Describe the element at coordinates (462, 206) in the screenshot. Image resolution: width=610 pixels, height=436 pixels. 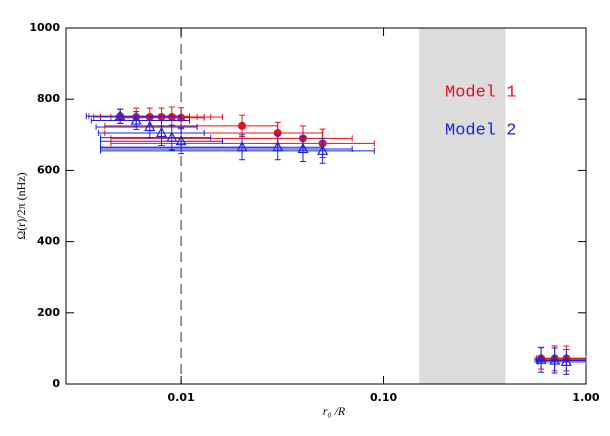
I see `shaded-region` at that location.